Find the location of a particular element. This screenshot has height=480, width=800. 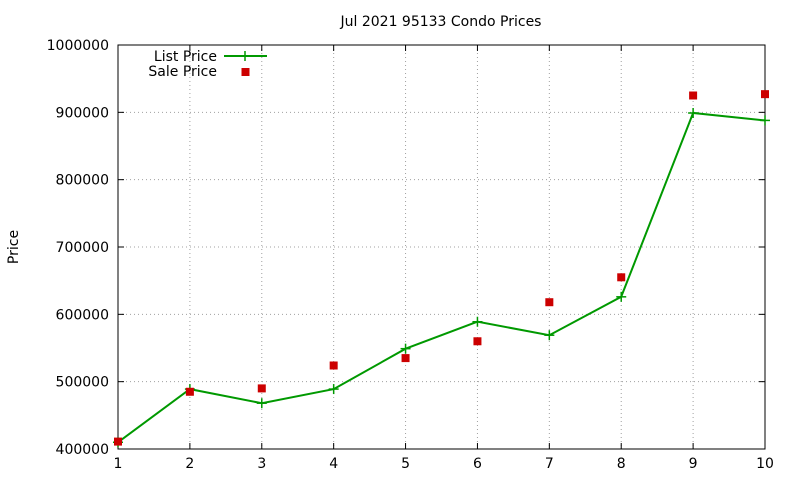

legend-marker-list-price is located at coordinates (245, 56).